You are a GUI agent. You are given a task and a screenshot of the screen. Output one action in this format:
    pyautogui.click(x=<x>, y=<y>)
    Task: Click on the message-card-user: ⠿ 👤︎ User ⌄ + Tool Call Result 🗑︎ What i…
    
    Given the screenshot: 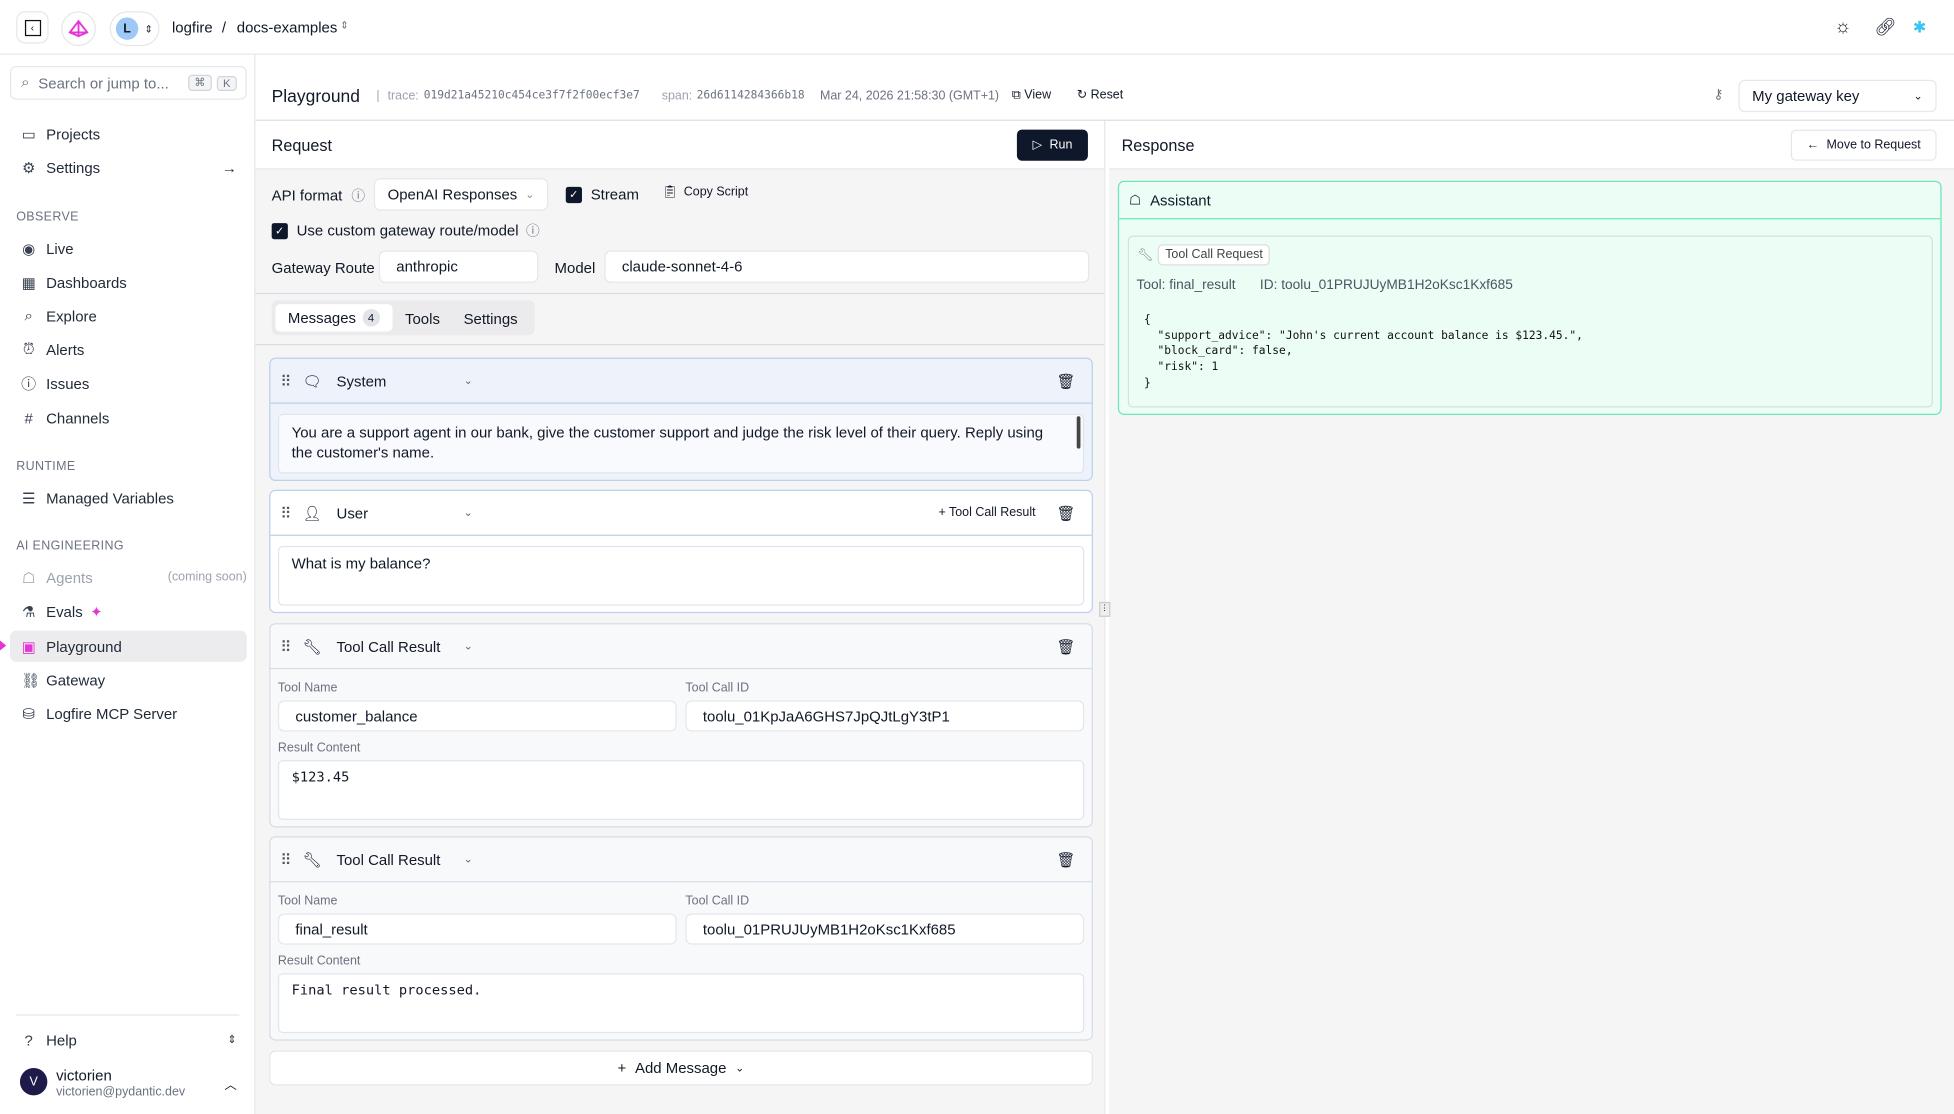 What is the action you would take?
    pyautogui.click(x=681, y=551)
    